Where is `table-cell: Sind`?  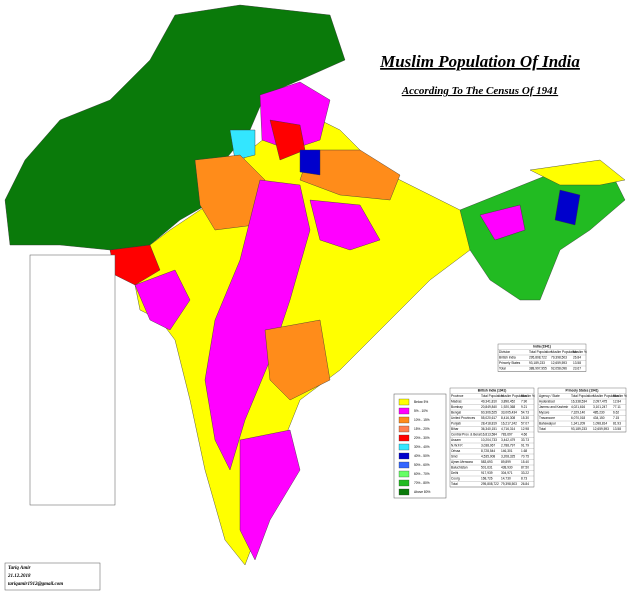
table-cell: Sind is located at coordinates (454, 457).